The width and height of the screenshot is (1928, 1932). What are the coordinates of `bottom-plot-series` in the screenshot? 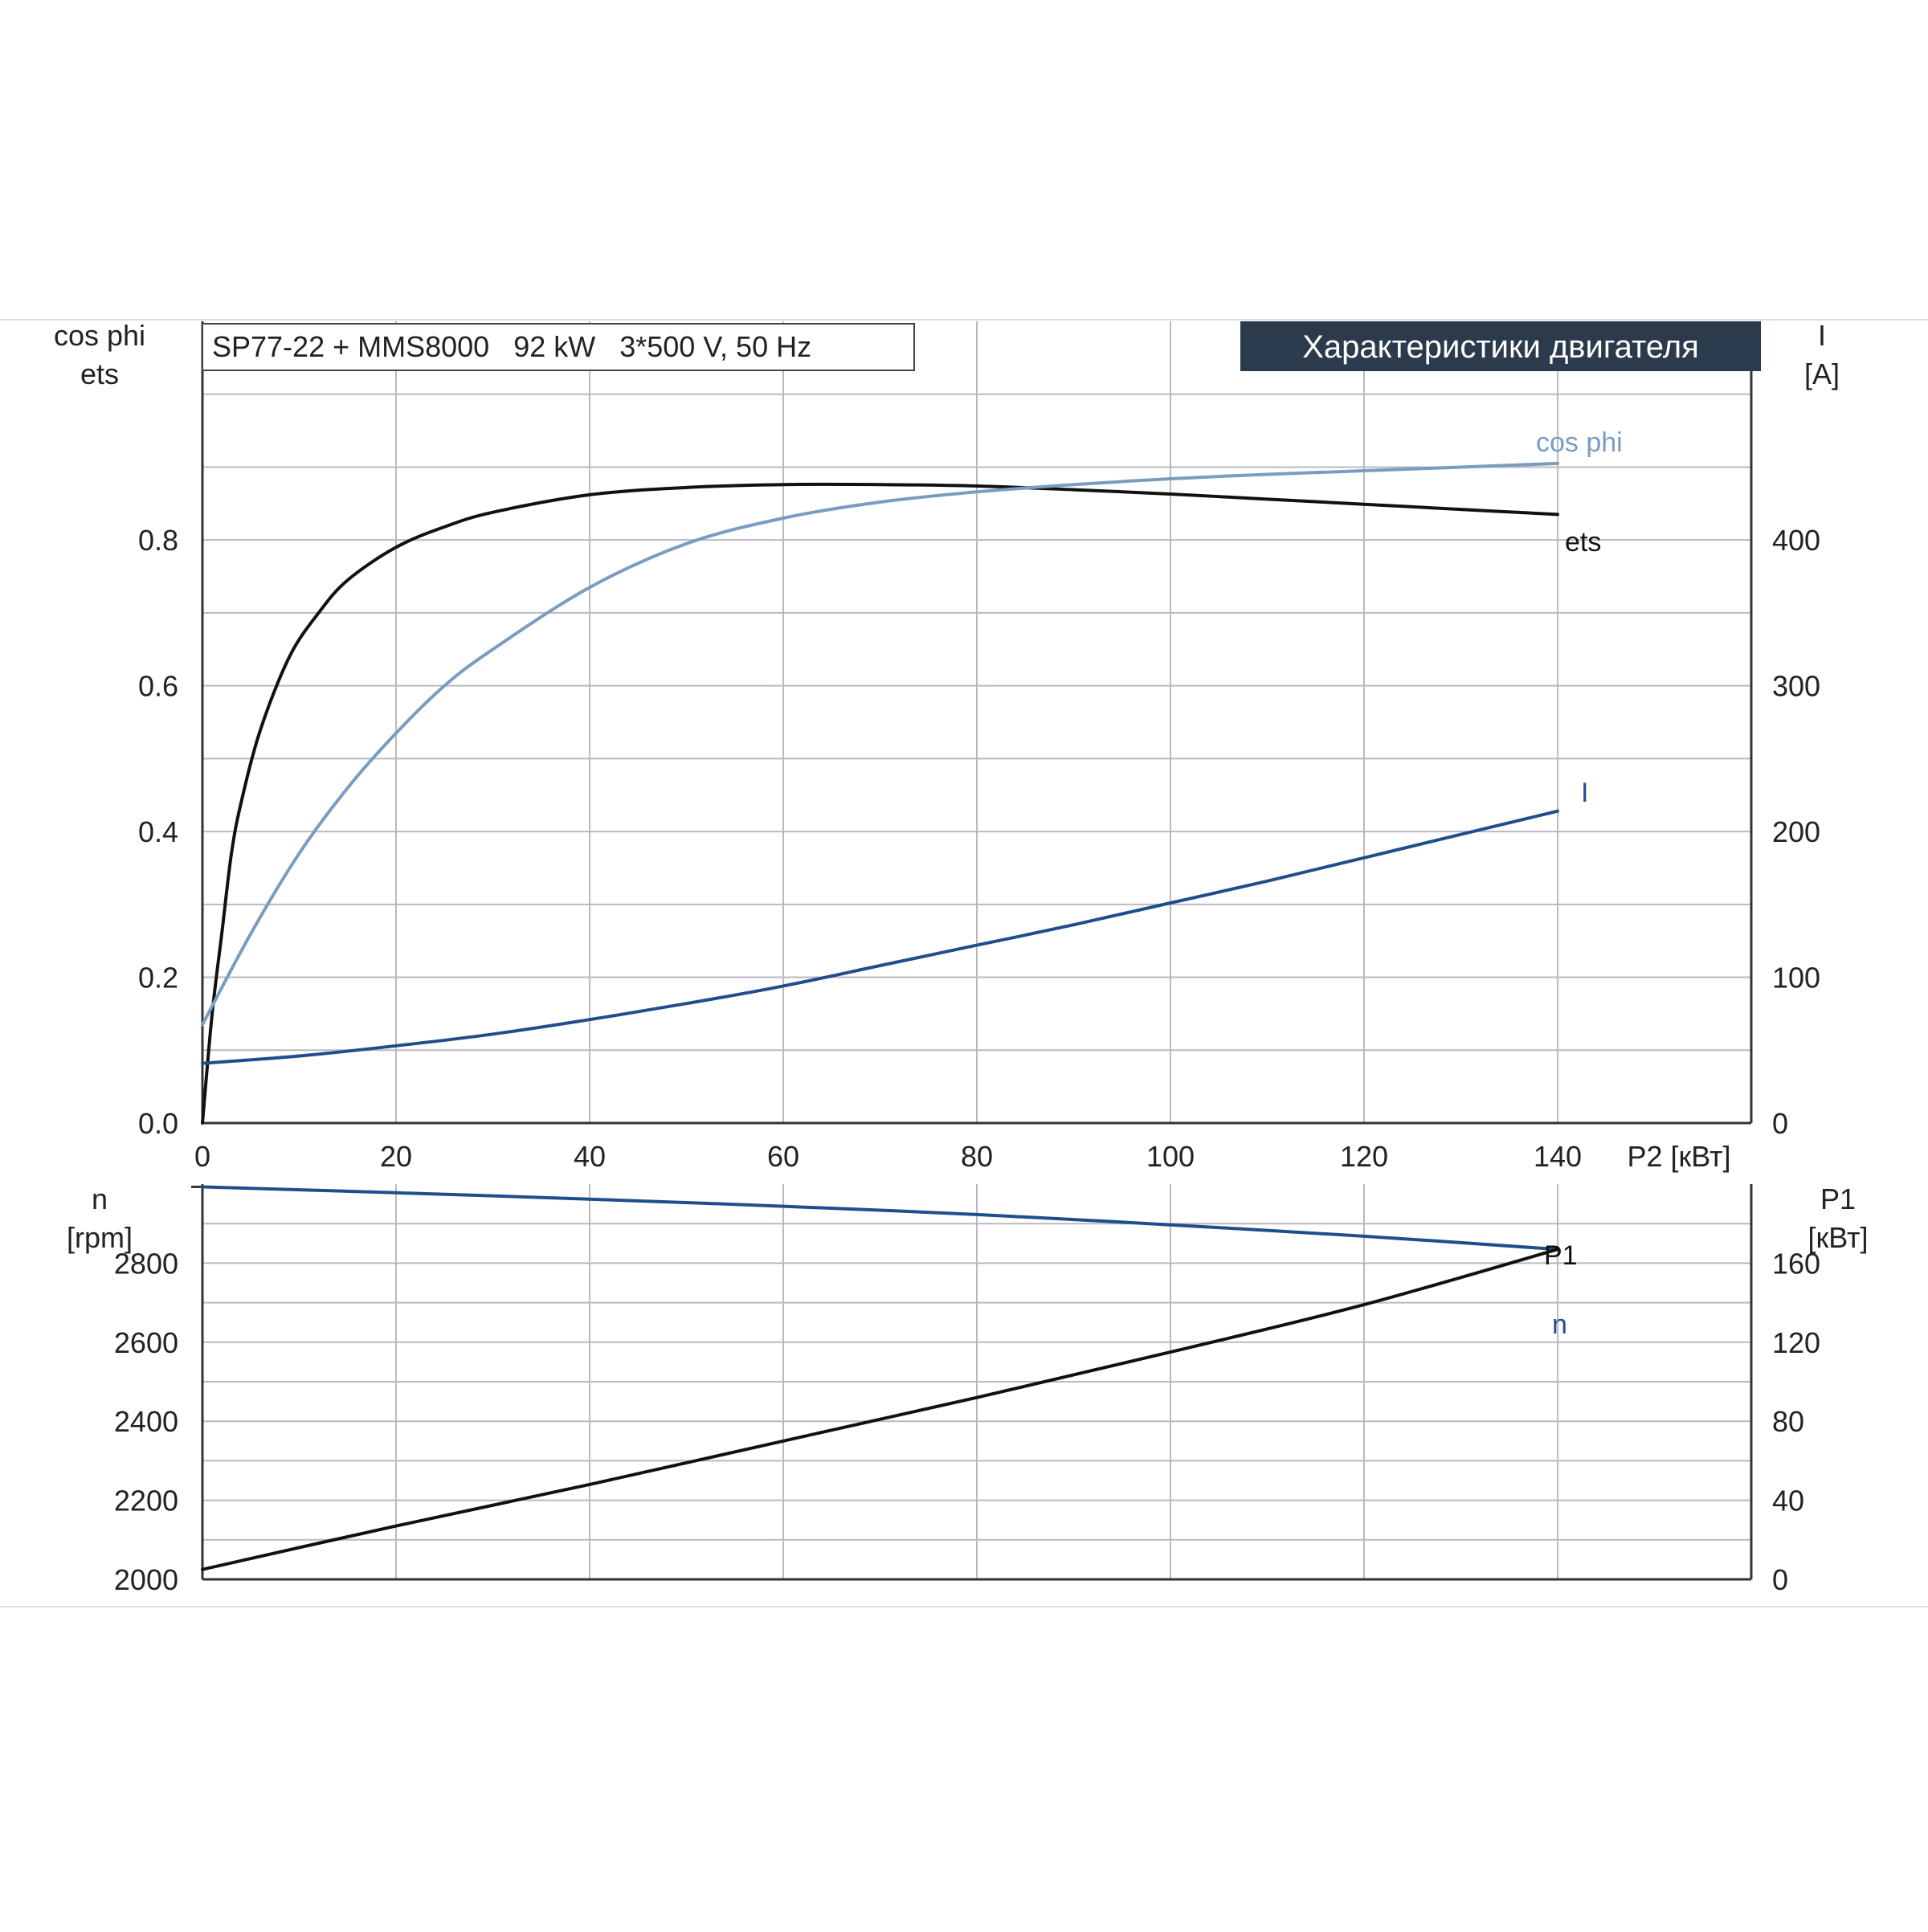 It's located at (880, 1378).